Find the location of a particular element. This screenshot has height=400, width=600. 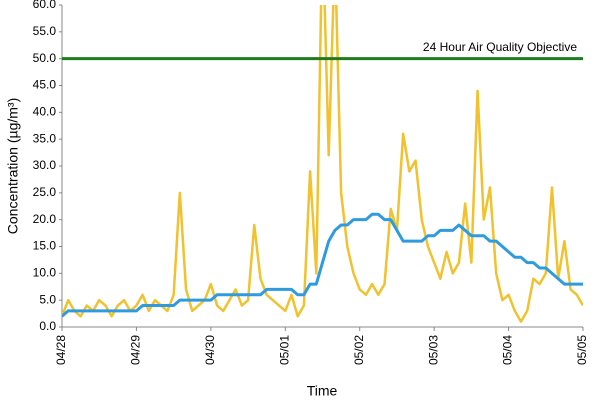

x-tick-label: 04/30 is located at coordinates (210, 350).